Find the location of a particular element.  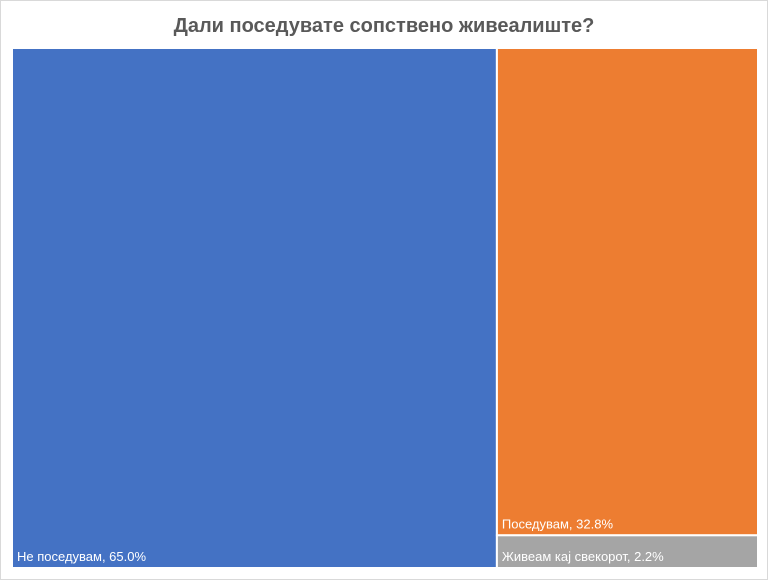

treemap-label-0: Не поседувам, 65.0% is located at coordinates (81, 556).